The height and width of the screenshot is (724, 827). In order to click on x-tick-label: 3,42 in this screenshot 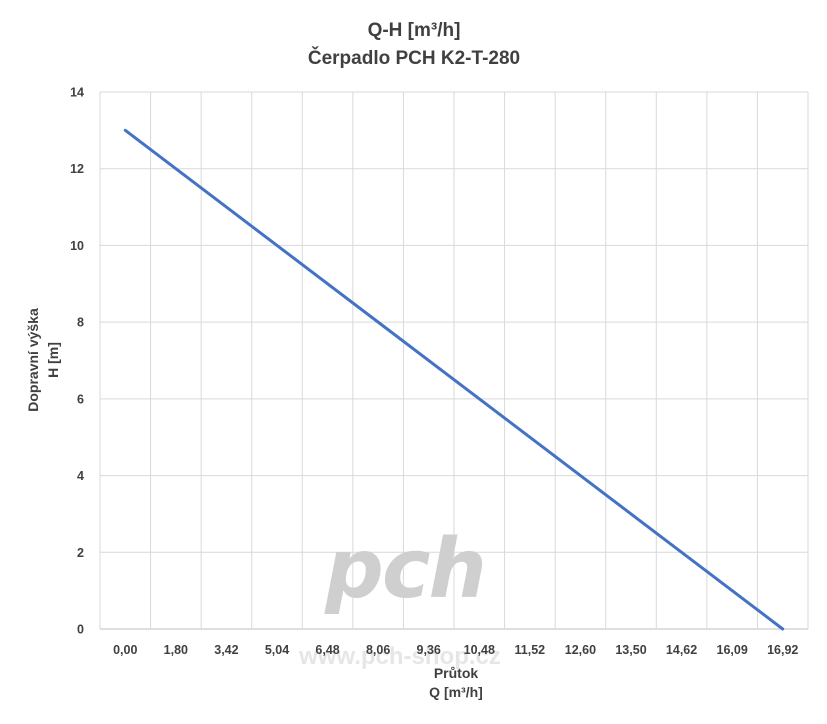, I will do `click(226, 650)`.